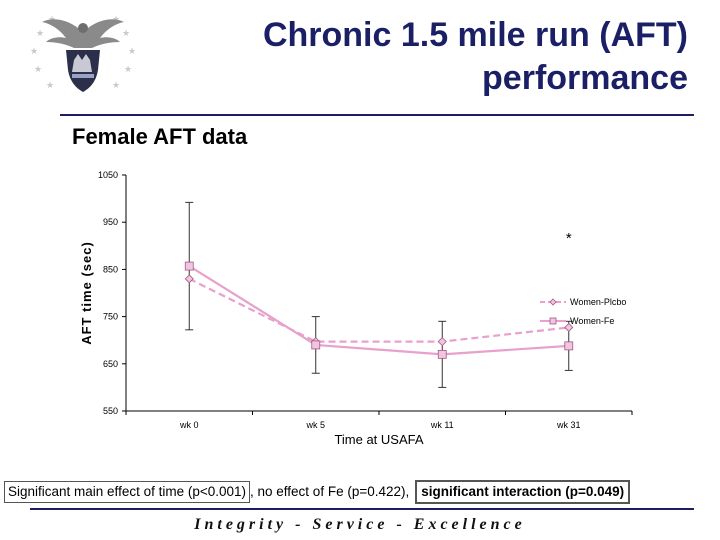  Describe the element at coordinates (110, 222) in the screenshot. I see `y-tick-label: 950` at that location.